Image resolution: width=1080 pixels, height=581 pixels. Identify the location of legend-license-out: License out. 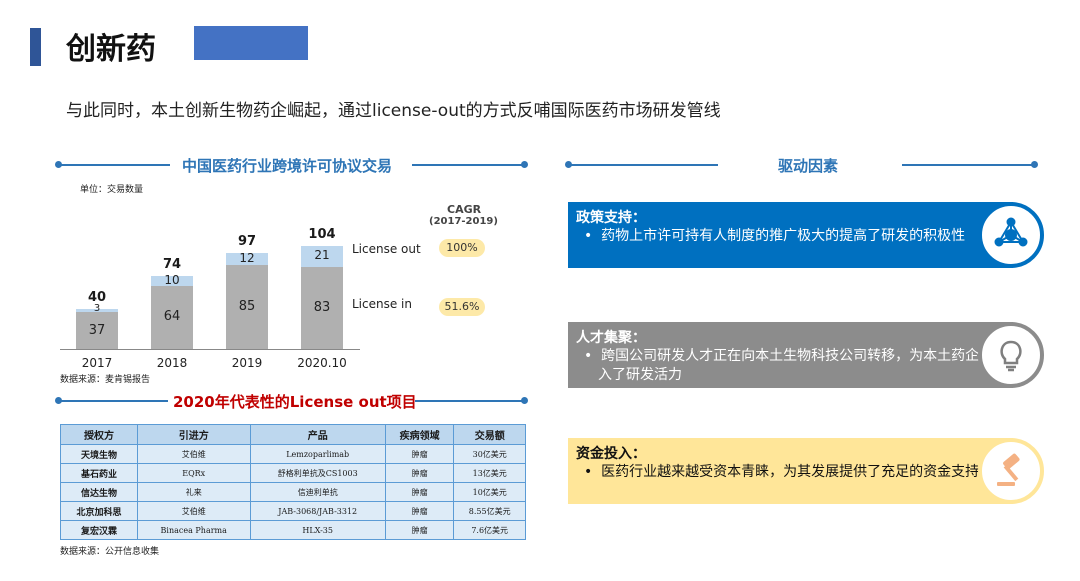
(386, 249).